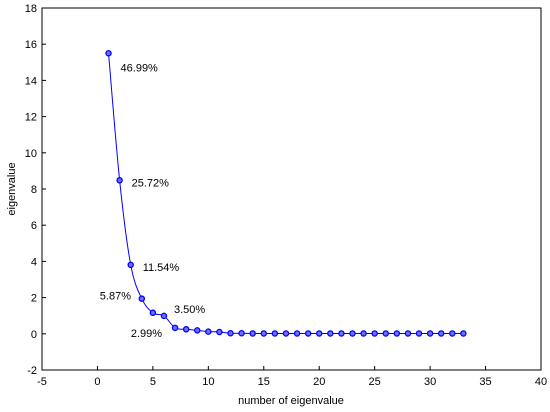 This screenshot has width=550, height=412. Describe the element at coordinates (31, 81) in the screenshot. I see `y-tick-label: 14` at that location.